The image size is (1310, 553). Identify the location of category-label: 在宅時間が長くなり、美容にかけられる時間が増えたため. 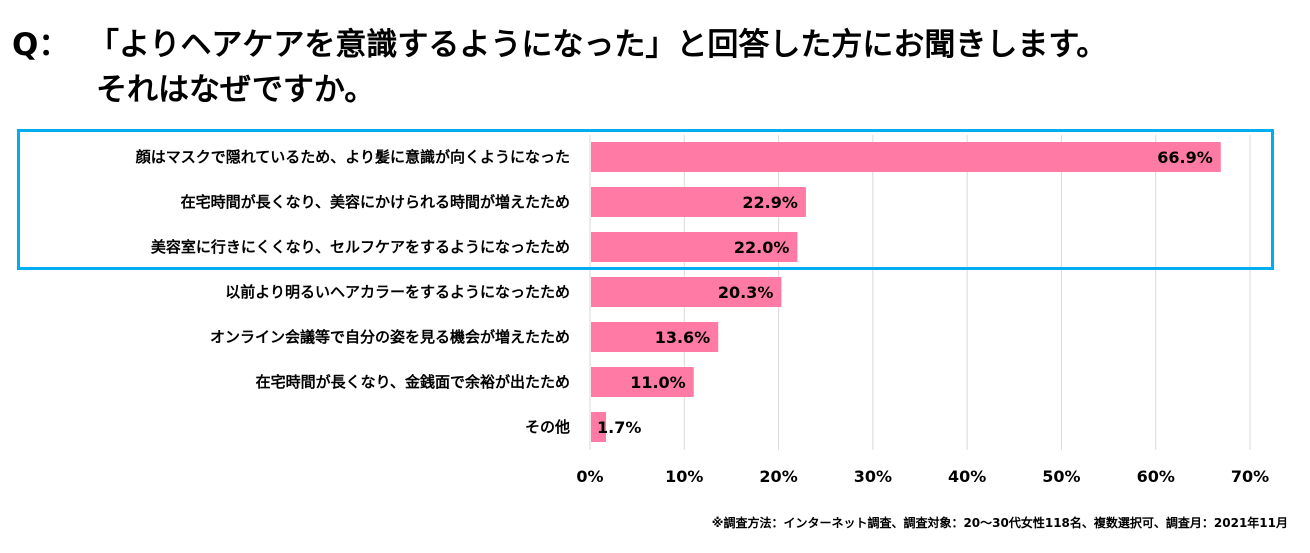
(375, 202).